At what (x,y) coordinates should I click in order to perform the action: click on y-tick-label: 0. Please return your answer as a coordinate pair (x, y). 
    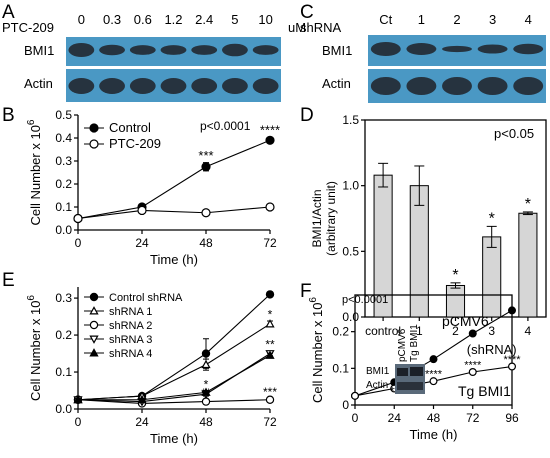
    Looking at the image, I should click on (345, 405).